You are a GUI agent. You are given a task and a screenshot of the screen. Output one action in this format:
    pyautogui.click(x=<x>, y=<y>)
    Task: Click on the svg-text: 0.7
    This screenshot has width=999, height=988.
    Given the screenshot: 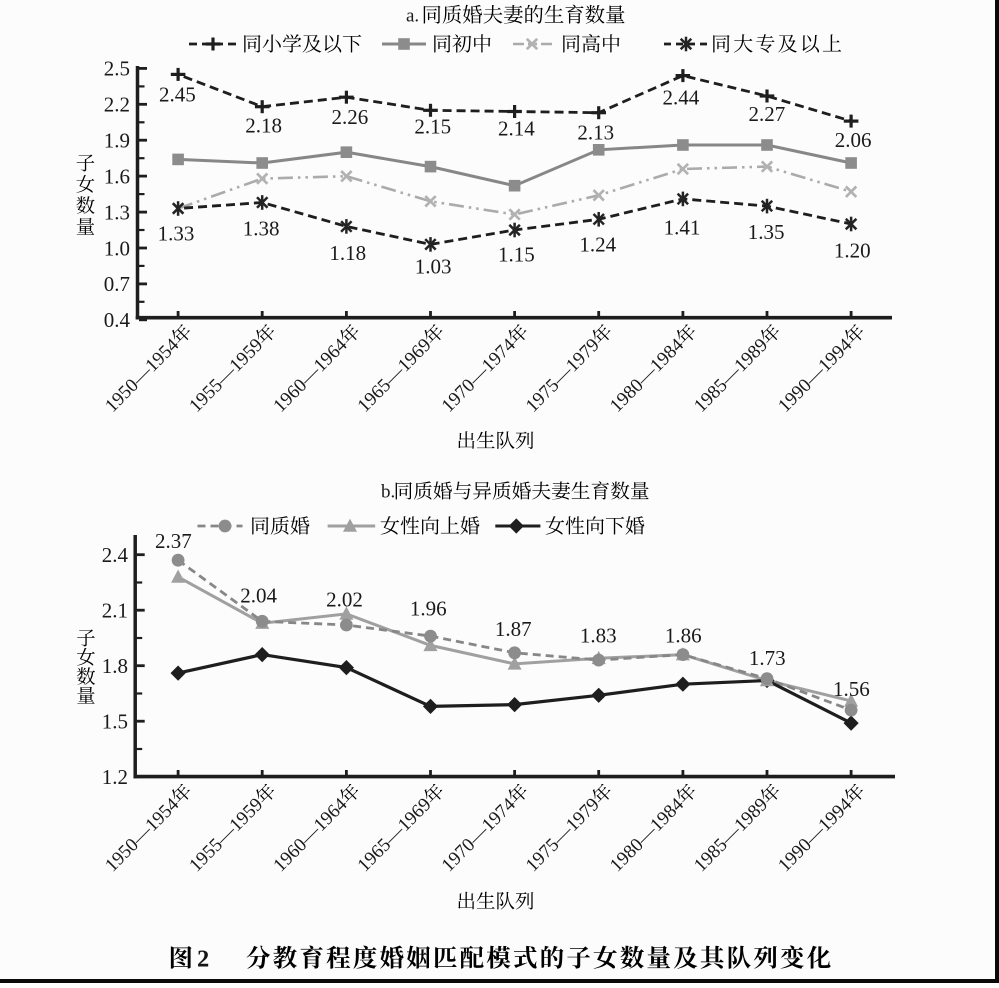 What is the action you would take?
    pyautogui.click(x=117, y=284)
    